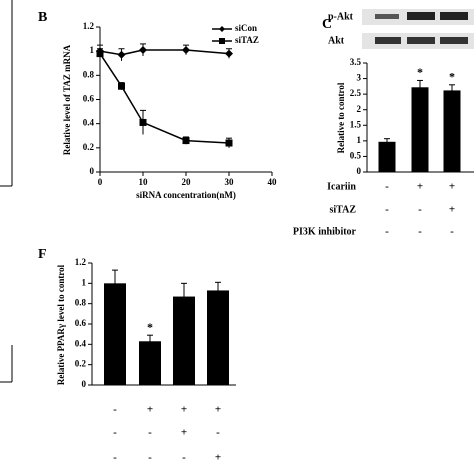  What do you see at coordinates (418, 29) in the screenshot?
I see `blot` at bounding box center [418, 29].